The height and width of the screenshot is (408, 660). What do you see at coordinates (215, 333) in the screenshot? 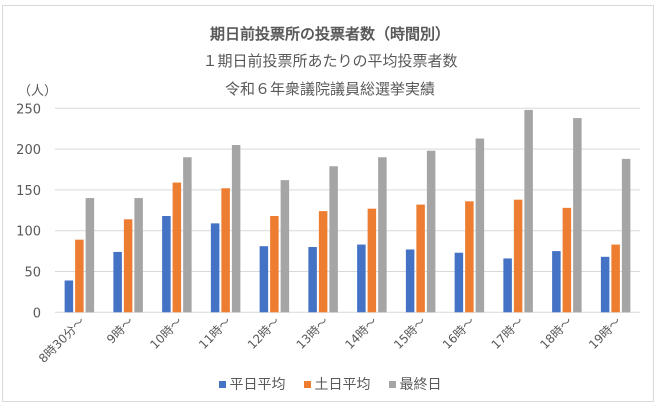
I see `x-tick-label: 11時～` at bounding box center [215, 333].